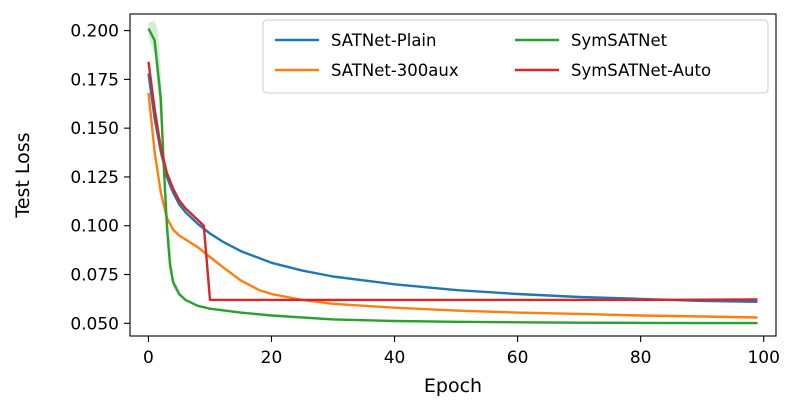  What do you see at coordinates (763, 358) in the screenshot?
I see `x-tick-label: 100` at bounding box center [763, 358].